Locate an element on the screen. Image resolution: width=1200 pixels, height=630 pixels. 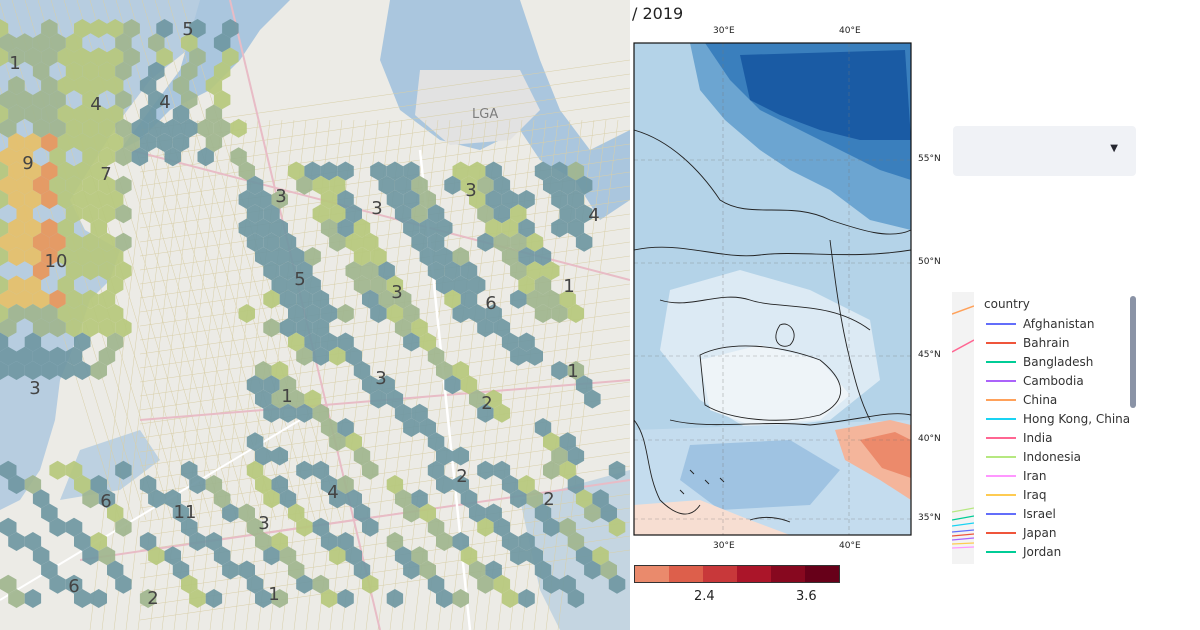
select-dropdown: ▼ is located at coordinates (1044, 151).